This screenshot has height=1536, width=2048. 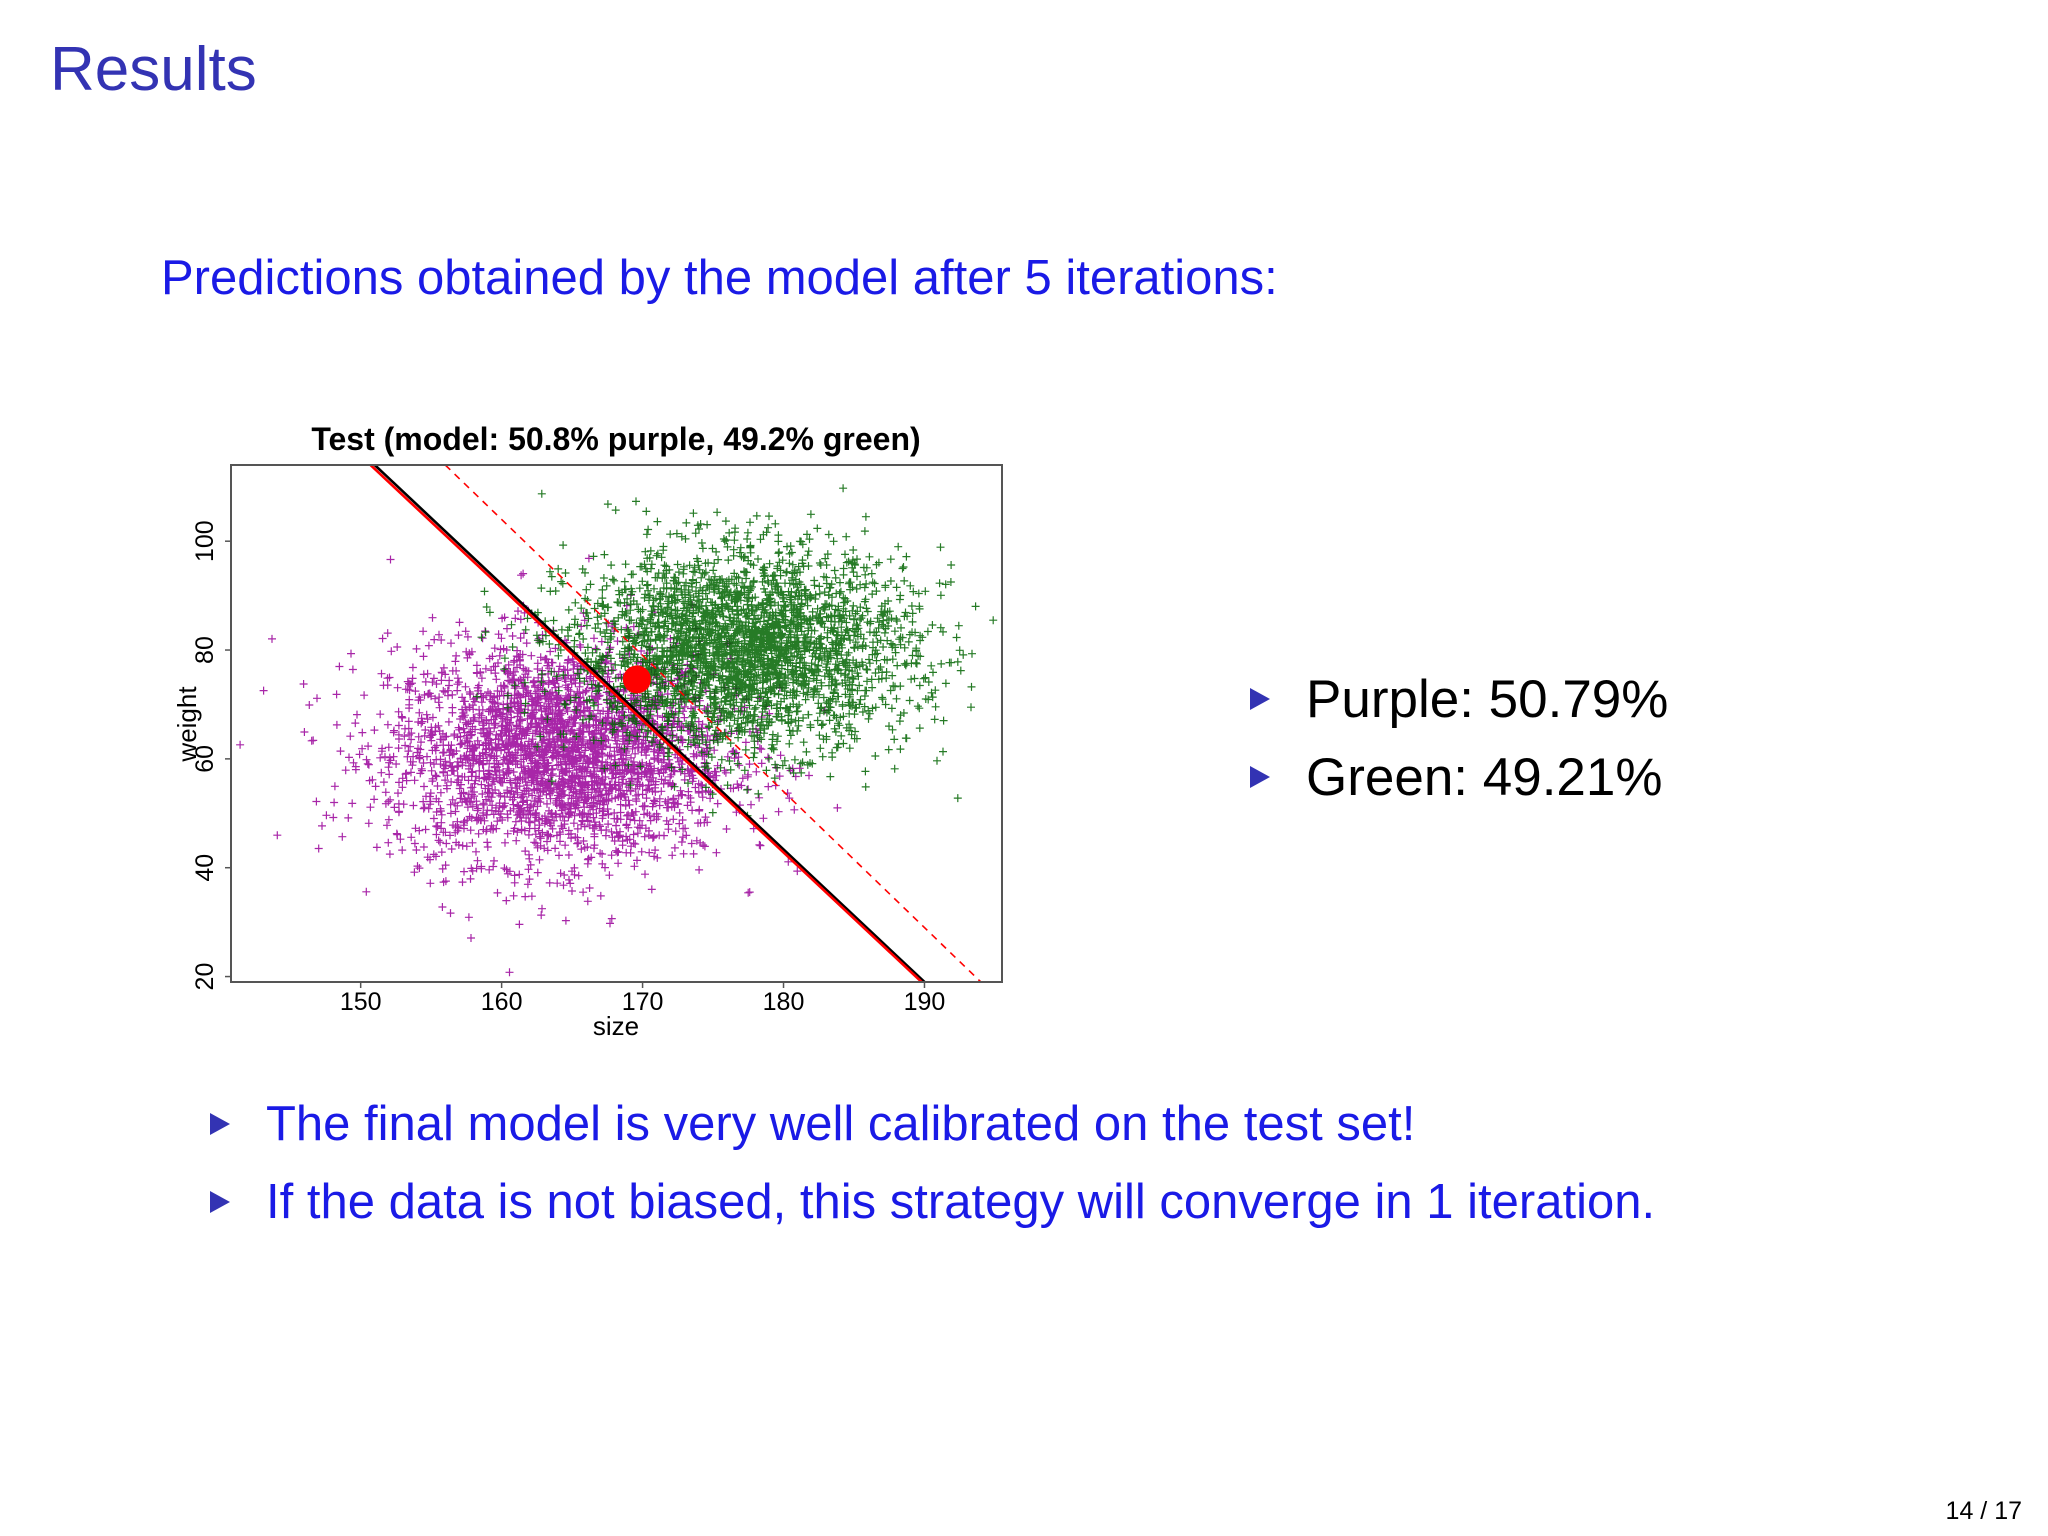 I want to click on plot-highlight, so click(x=636, y=679).